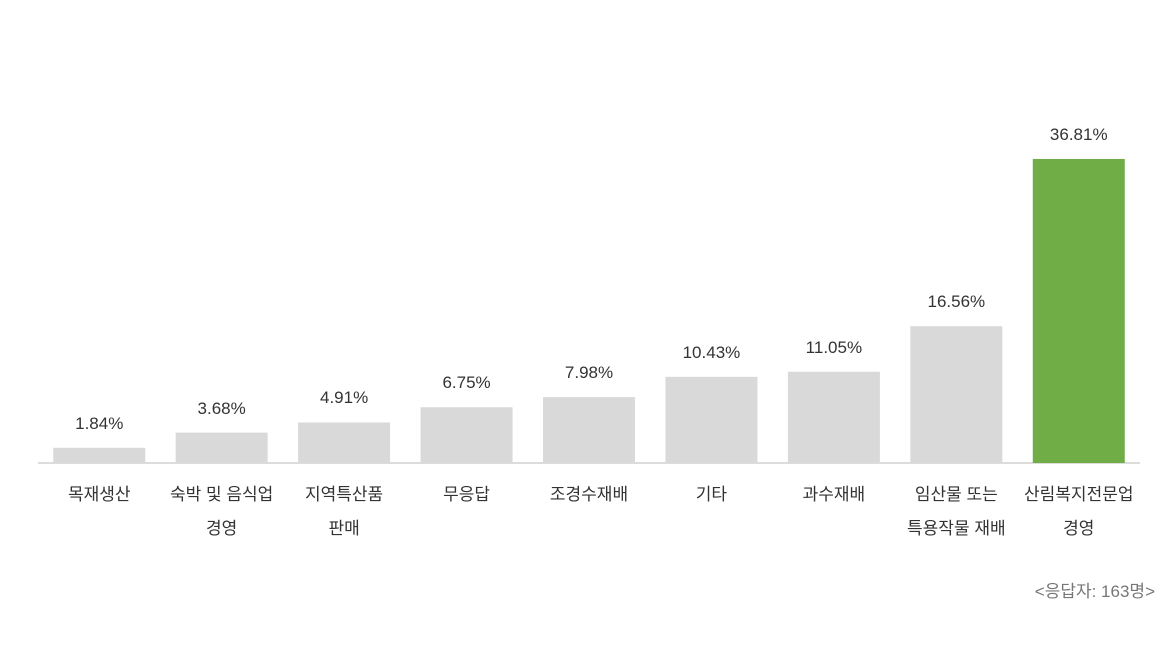 Image resolution: width=1173 pixels, height=660 pixels. I want to click on value-label: 3.68%, so click(221, 408).